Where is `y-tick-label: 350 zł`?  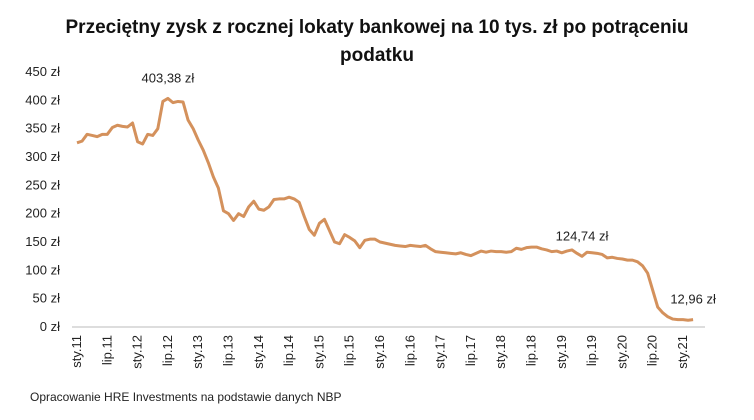
y-tick-label: 350 zł is located at coordinates (42, 128).